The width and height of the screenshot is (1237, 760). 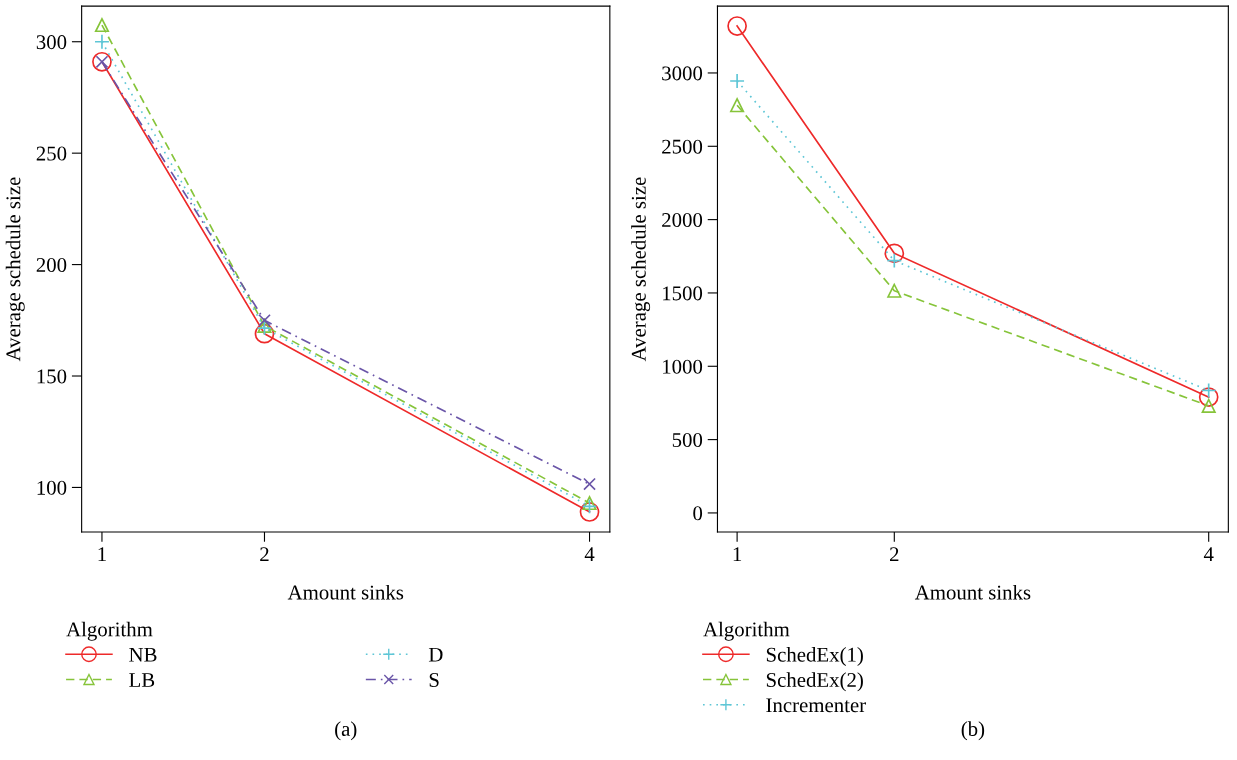 What do you see at coordinates (51, 265) in the screenshot?
I see `y-tick-label: 200` at bounding box center [51, 265].